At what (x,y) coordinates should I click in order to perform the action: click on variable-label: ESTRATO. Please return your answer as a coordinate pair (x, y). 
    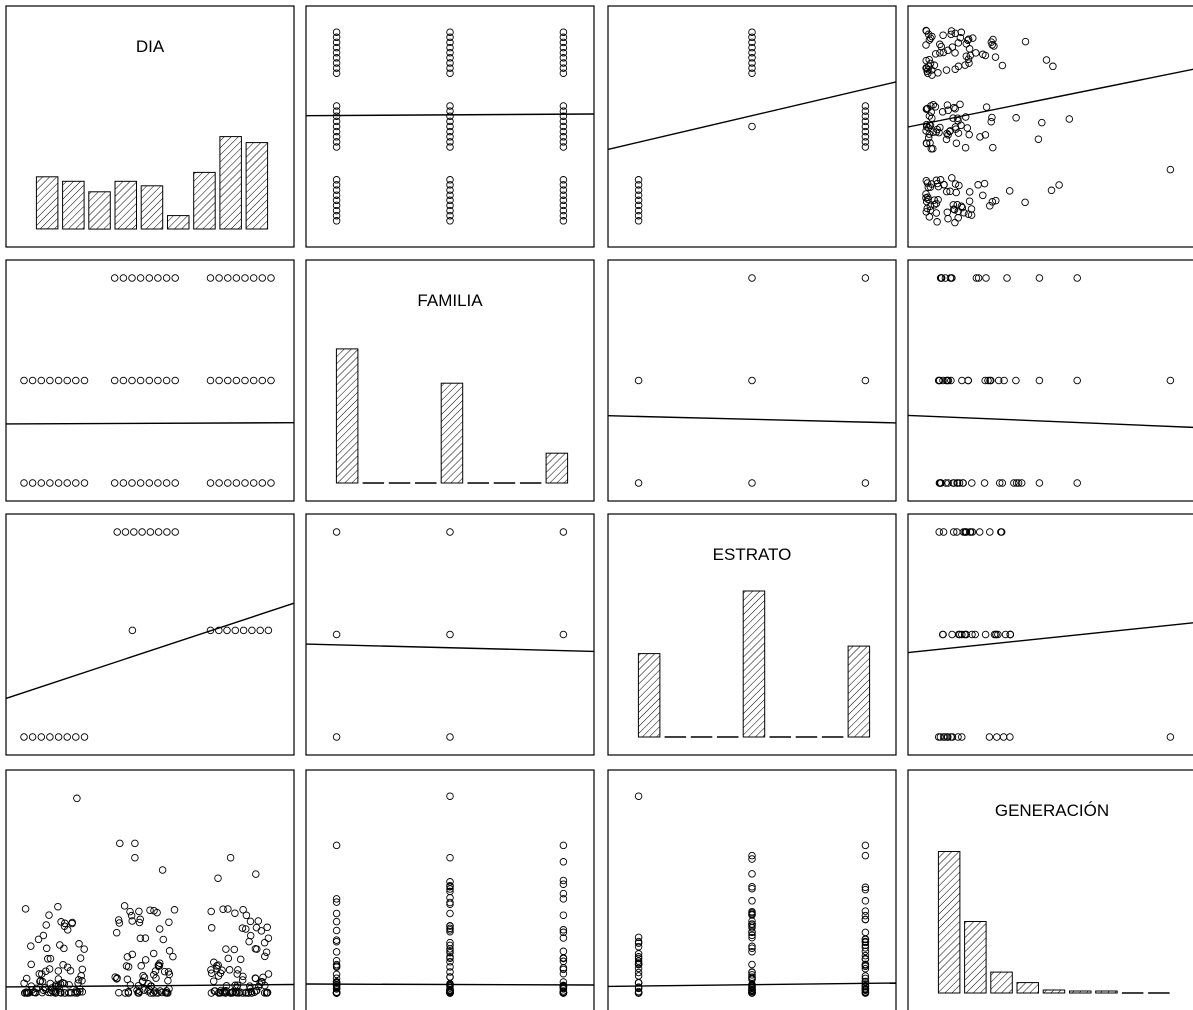
    Looking at the image, I should click on (752, 554).